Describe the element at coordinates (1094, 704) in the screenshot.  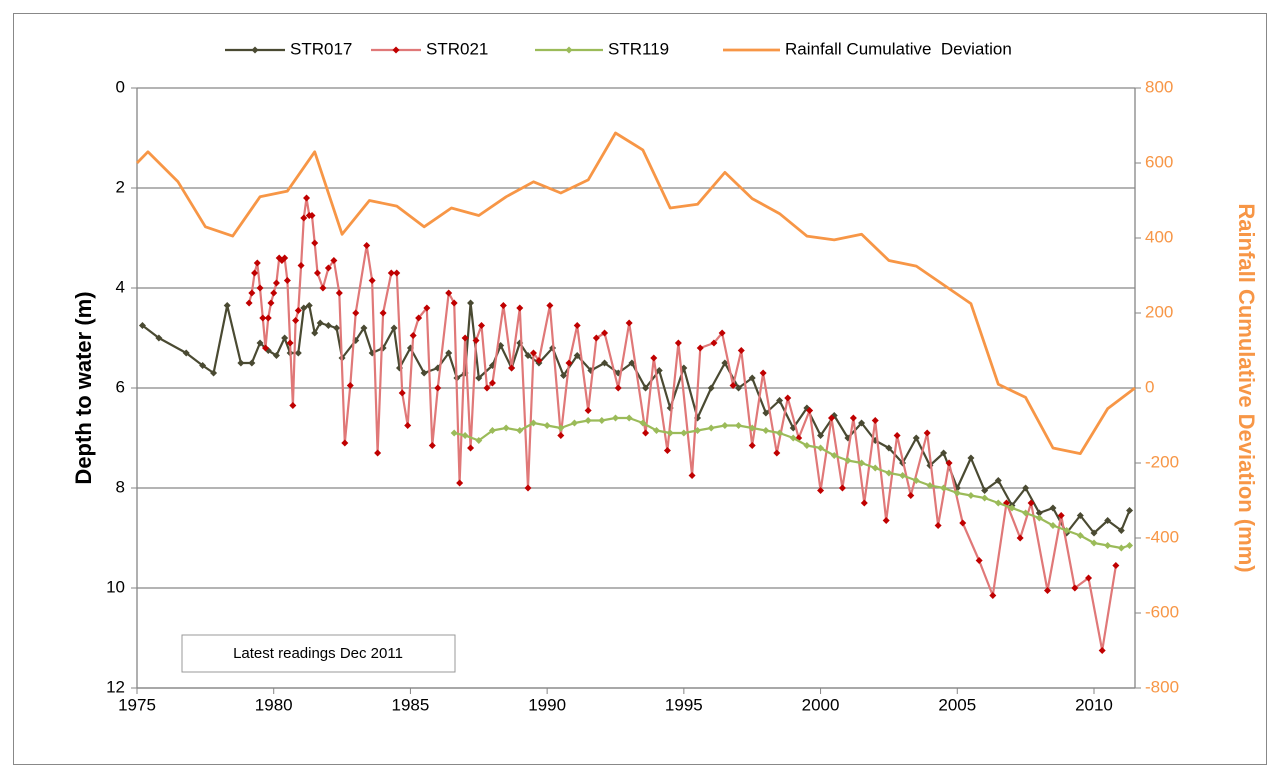
I see `x-tick-label: 2010` at that location.